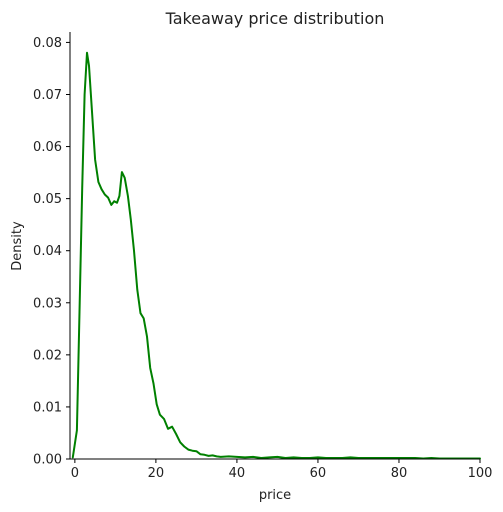 The image size is (503, 512). I want to click on y-tick-label: 0.04, so click(47, 251).